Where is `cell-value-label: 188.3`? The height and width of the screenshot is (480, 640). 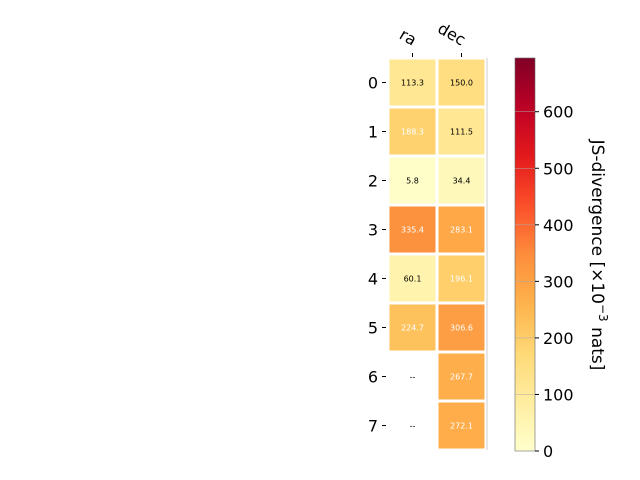 cell-value-label: 188.3 is located at coordinates (412, 132).